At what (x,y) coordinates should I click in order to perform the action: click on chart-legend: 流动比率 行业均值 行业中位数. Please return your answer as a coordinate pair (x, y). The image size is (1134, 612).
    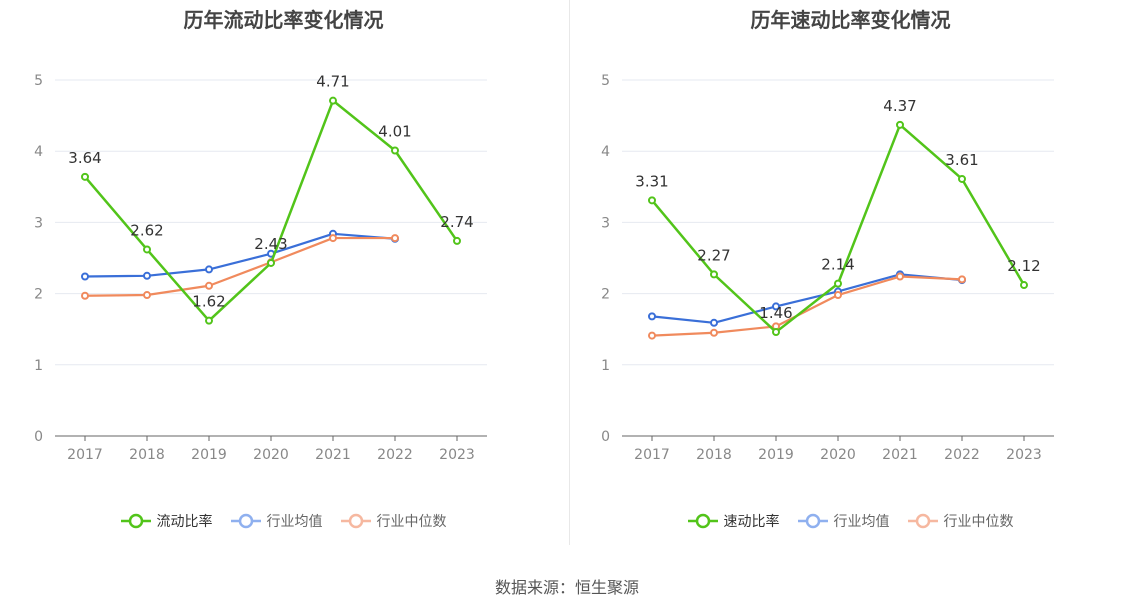
    Looking at the image, I should click on (283, 521).